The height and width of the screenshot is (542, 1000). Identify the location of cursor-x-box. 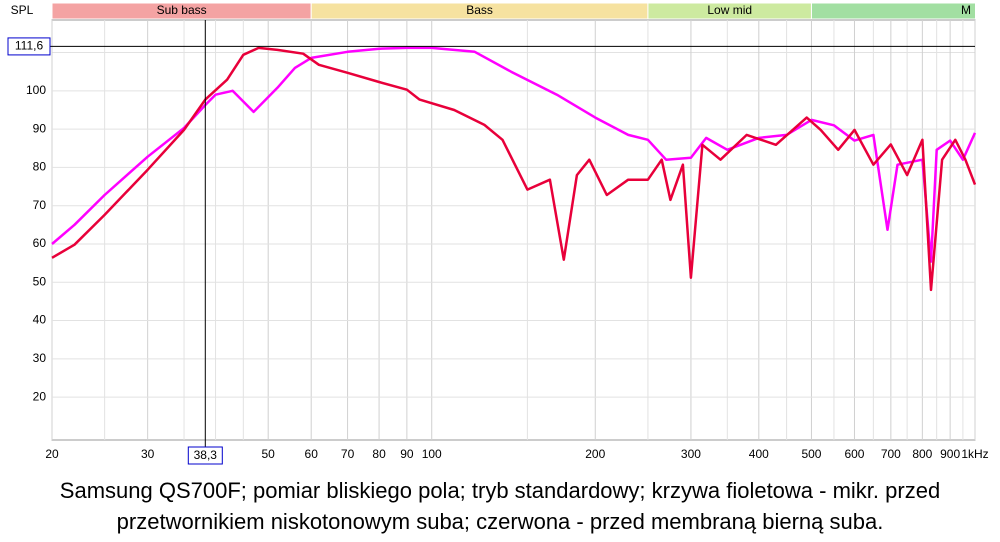
(205, 455).